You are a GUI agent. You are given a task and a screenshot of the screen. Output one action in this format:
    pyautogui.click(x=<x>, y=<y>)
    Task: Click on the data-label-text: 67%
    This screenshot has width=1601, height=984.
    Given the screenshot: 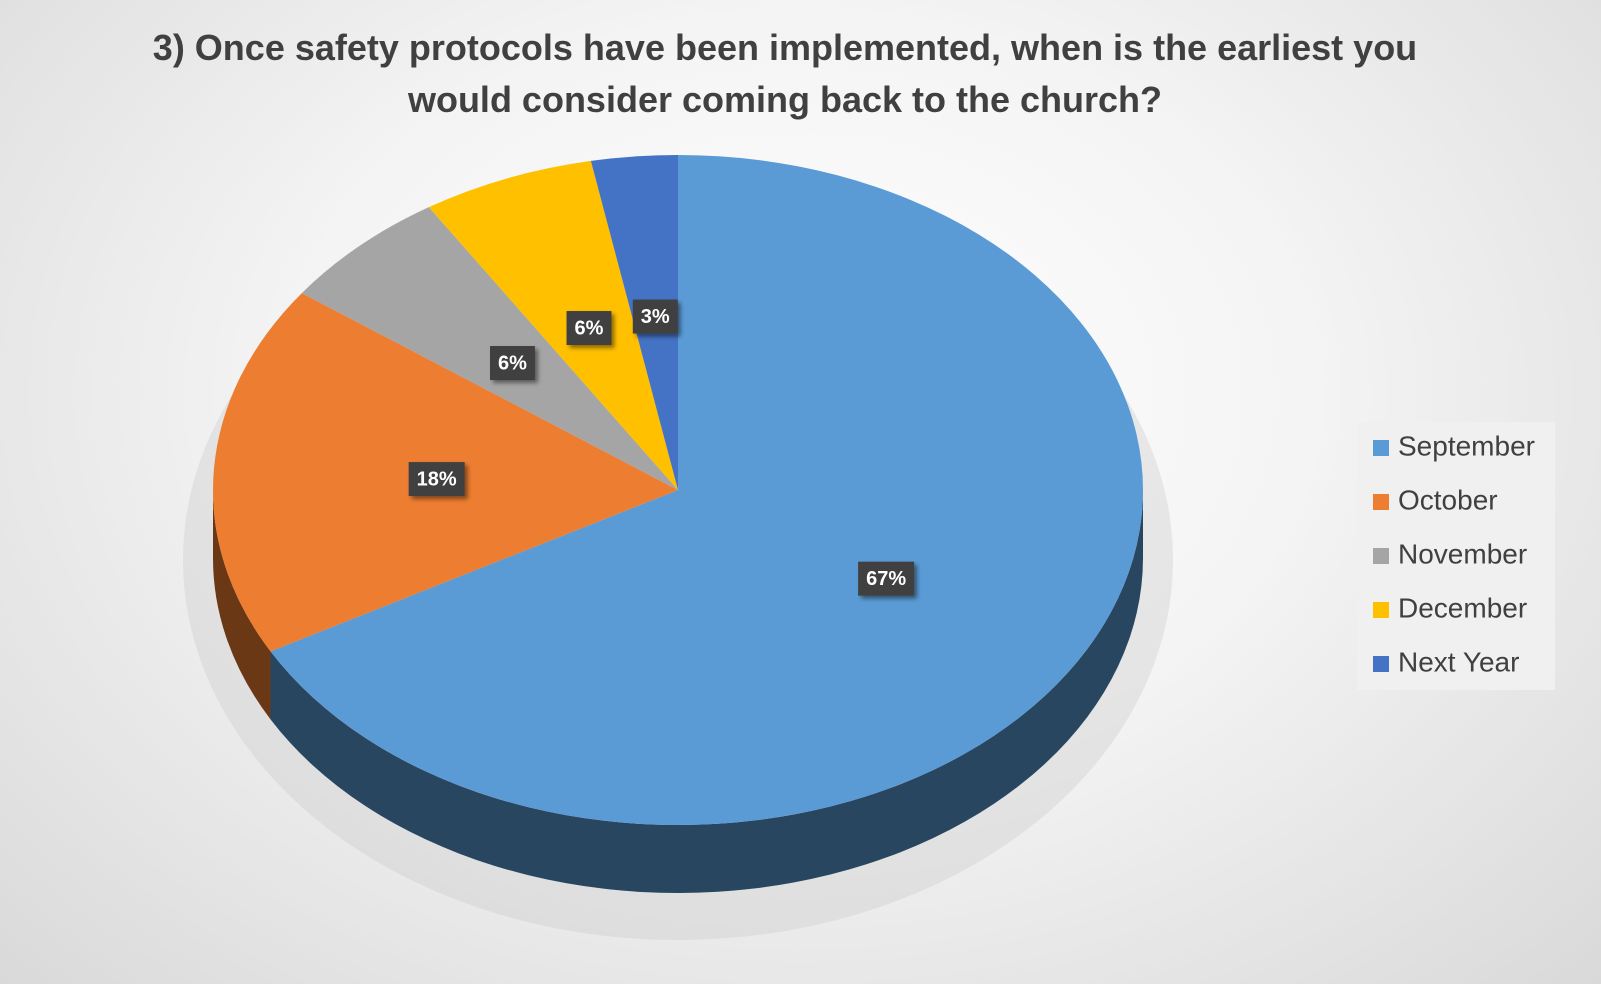 What is the action you would take?
    pyautogui.click(x=886, y=579)
    